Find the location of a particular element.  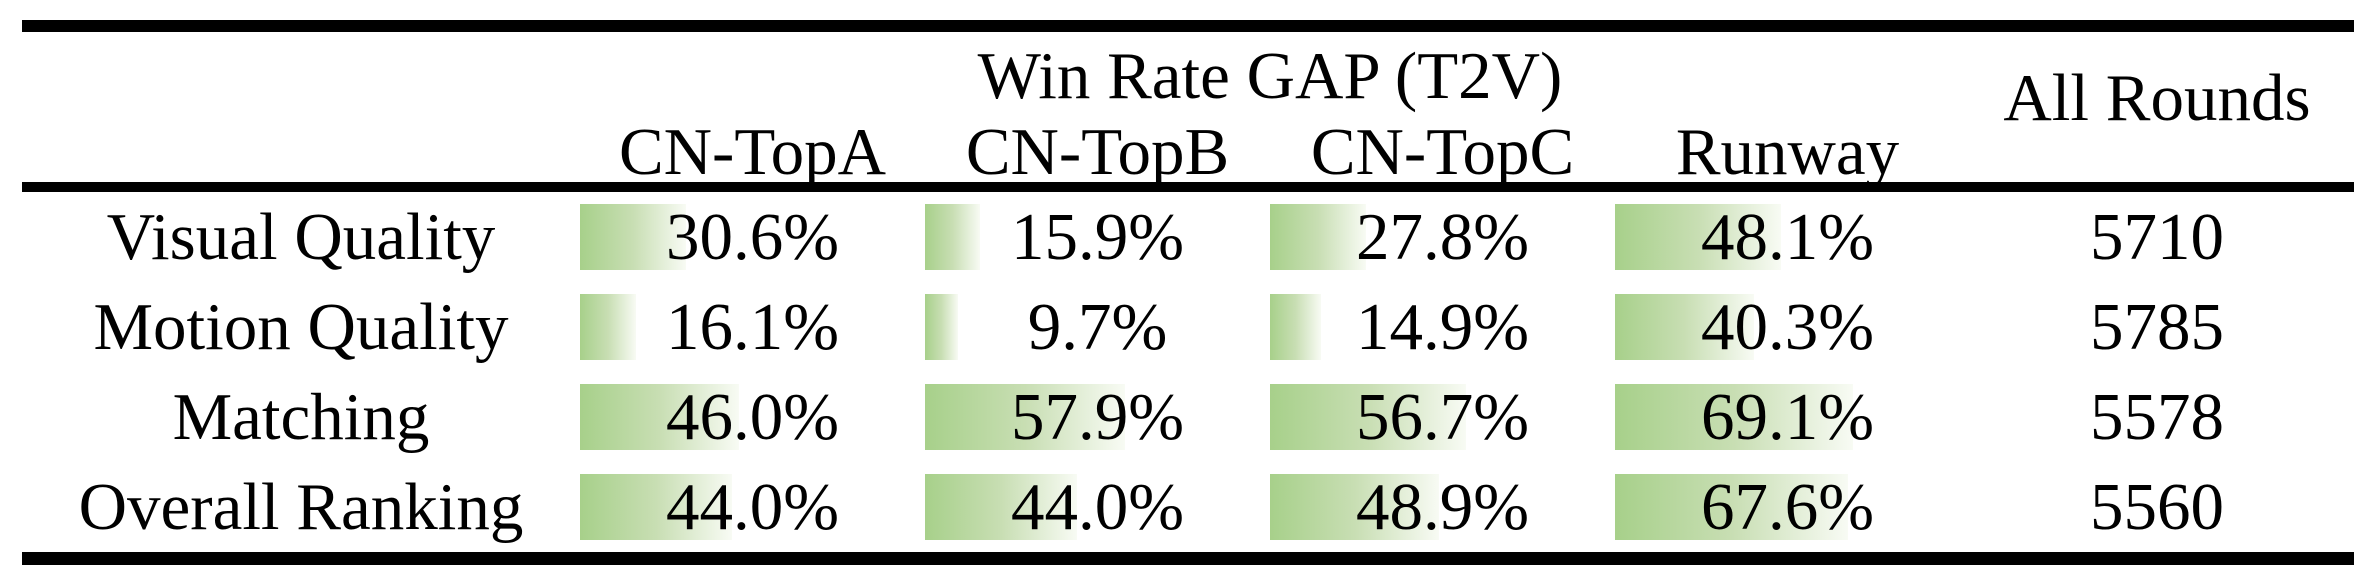

value-cell: 9.7% is located at coordinates (1097, 327).